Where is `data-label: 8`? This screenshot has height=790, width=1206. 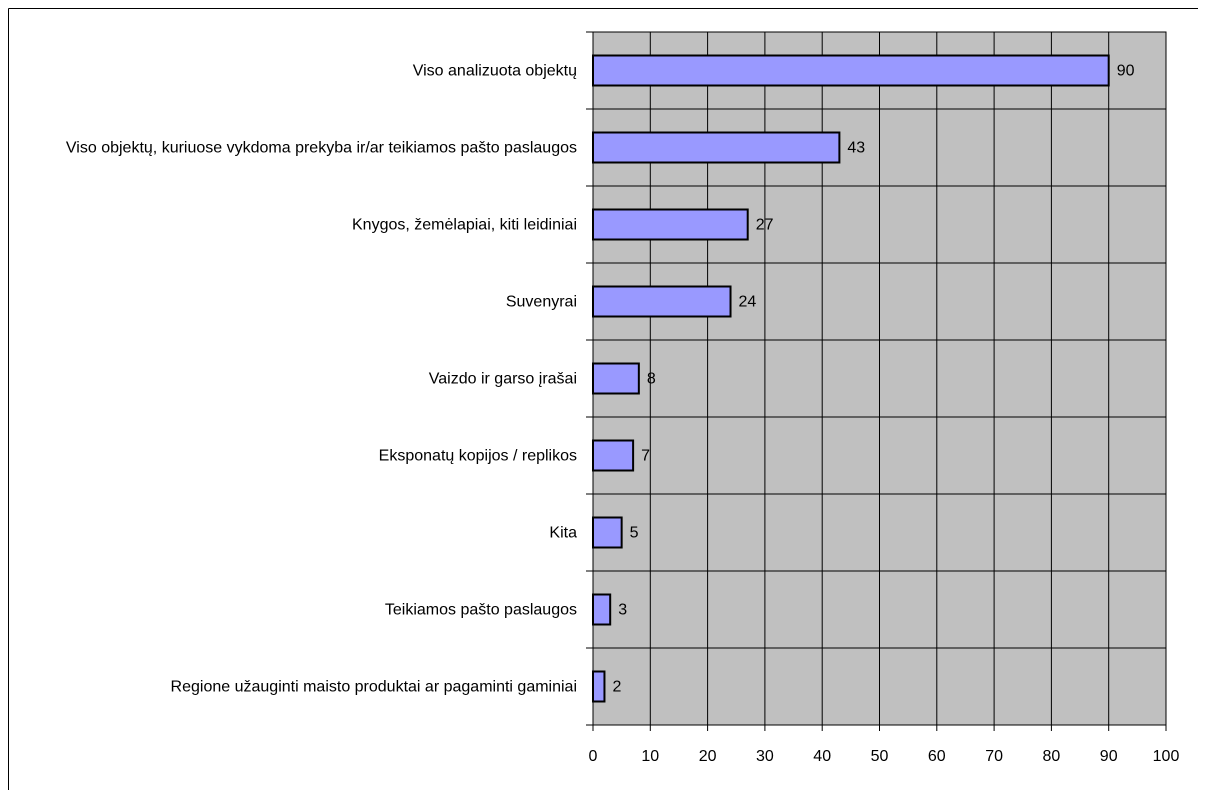
data-label: 8 is located at coordinates (651, 379).